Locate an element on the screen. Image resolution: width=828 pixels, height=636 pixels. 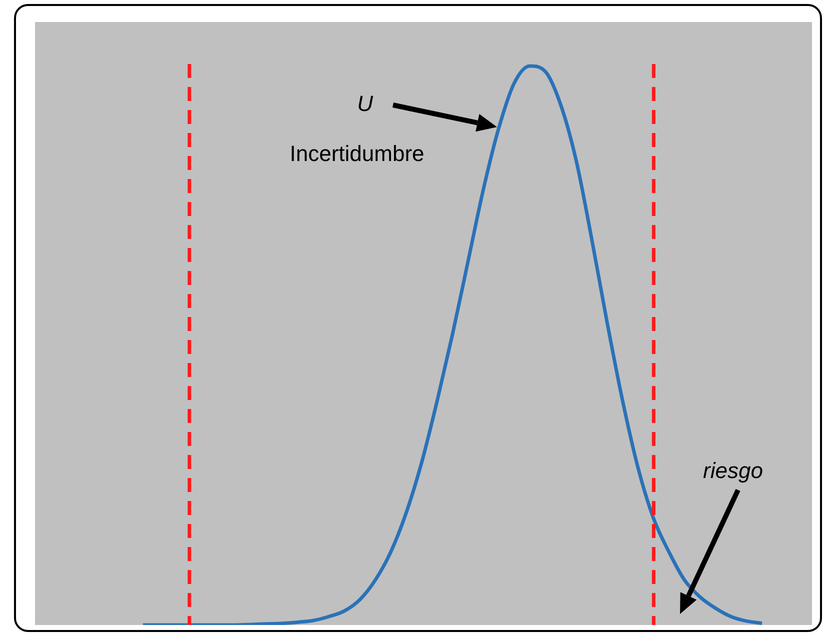
annotation: Incertidumbre is located at coordinates (357, 153).